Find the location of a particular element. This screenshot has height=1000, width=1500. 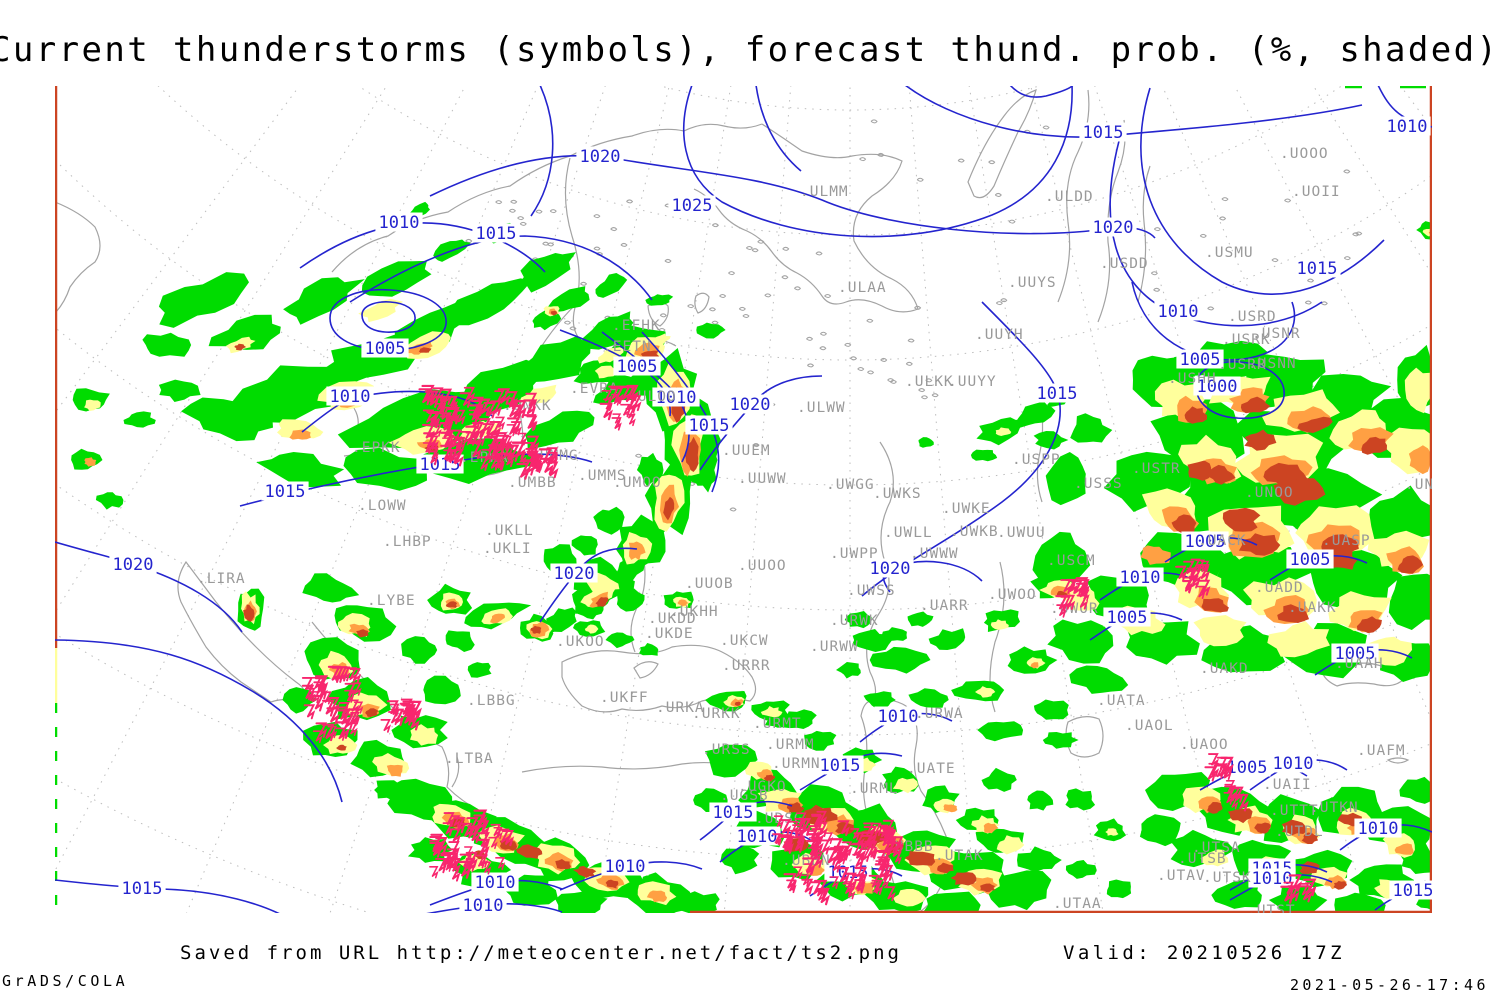

station-label: .UTST is located at coordinates (1271, 911).